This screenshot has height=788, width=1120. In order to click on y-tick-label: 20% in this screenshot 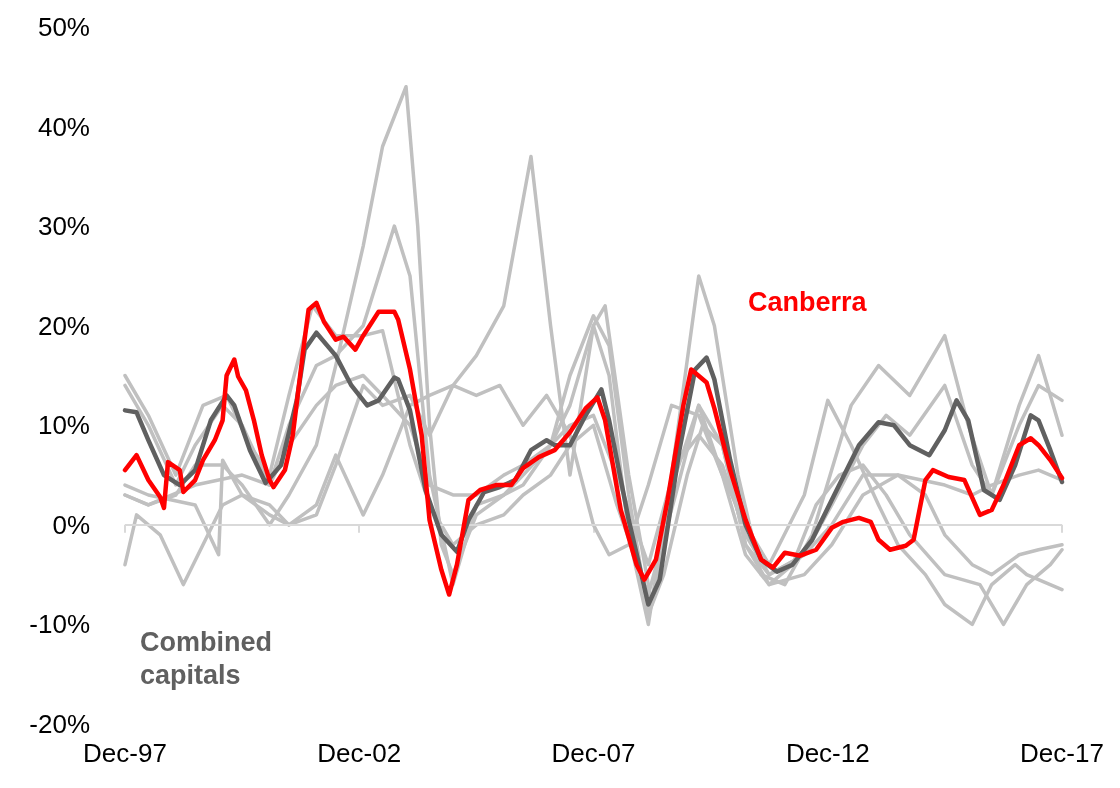, I will do `click(63, 325)`.